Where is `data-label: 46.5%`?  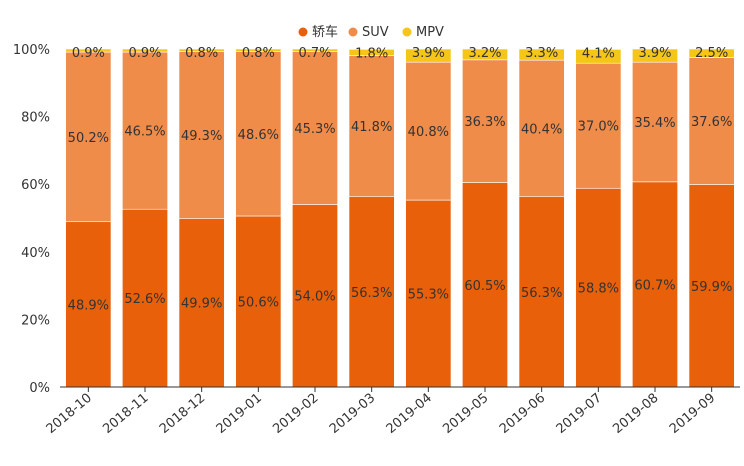
data-label: 46.5% is located at coordinates (144, 132).